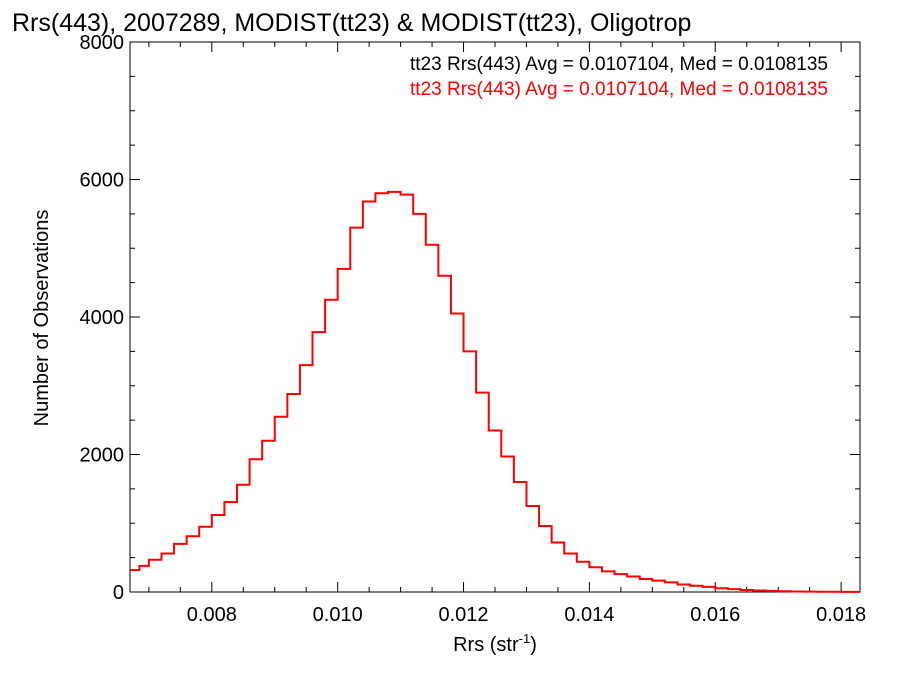 The width and height of the screenshot is (900, 675). I want to click on y-tick-label-0: 0, so click(118, 593).